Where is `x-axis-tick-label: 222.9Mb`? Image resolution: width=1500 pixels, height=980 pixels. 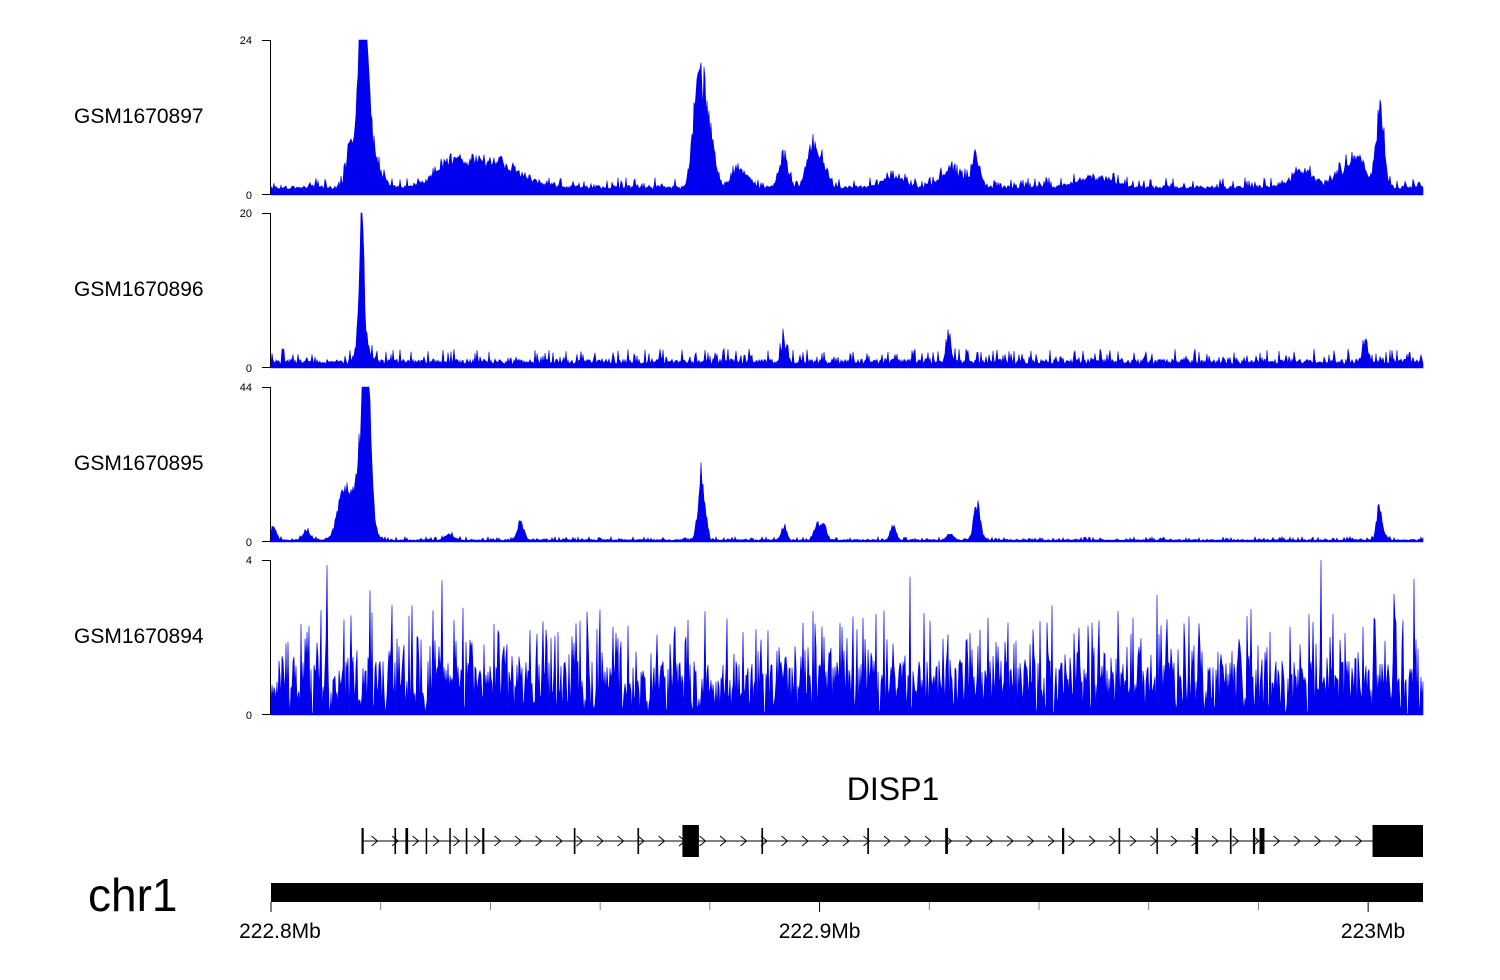
x-axis-tick-label: 222.9Mb is located at coordinates (820, 931).